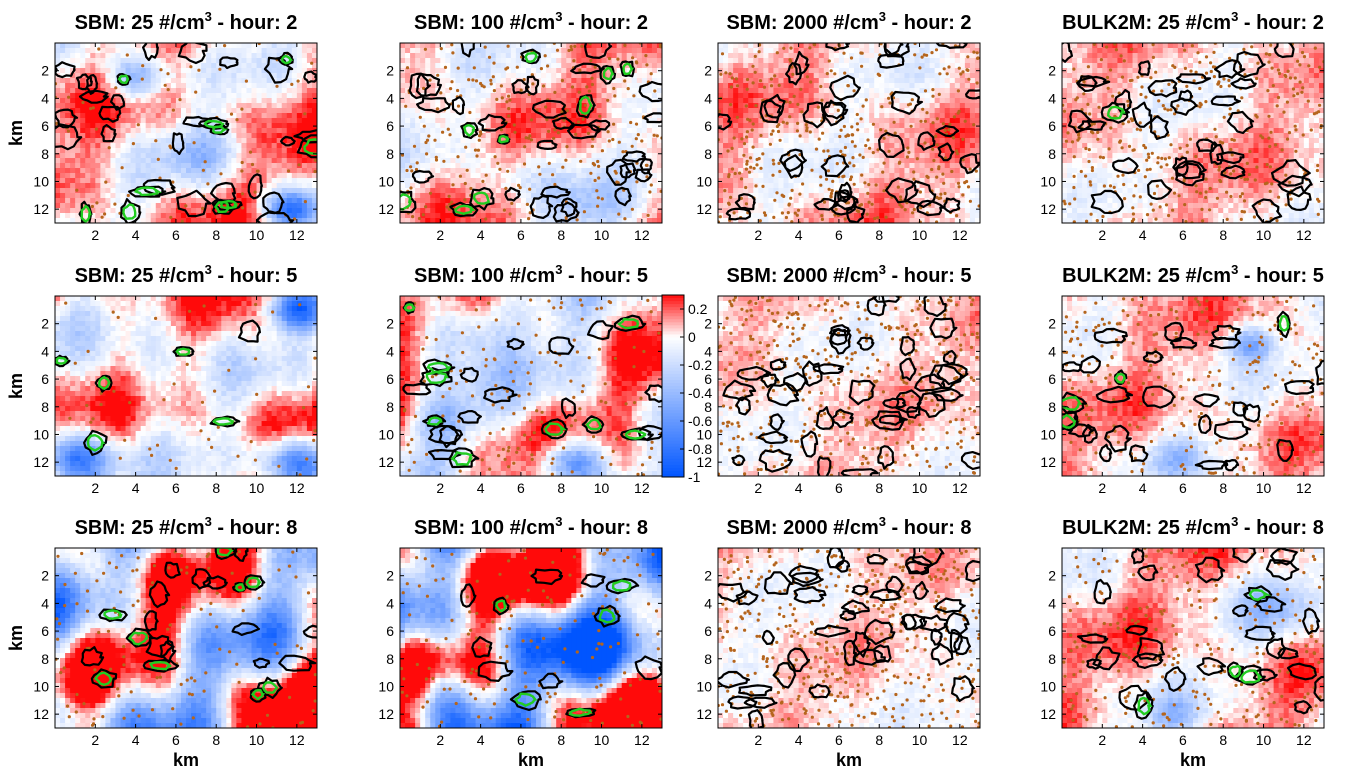 Image resolution: width=1366 pixels, height=773 pixels. Describe the element at coordinates (481, 235) in the screenshot. I see `x-tick-label: 4` at that location.